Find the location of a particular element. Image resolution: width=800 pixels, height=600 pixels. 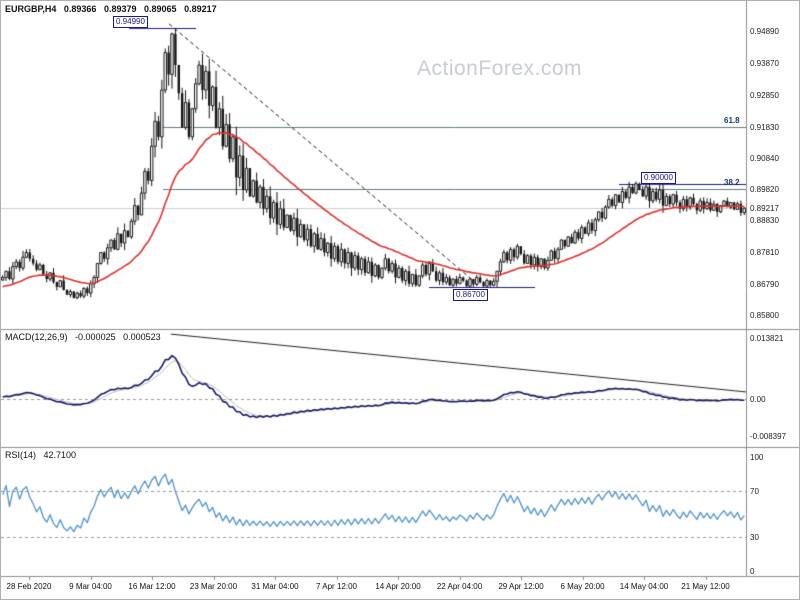

fib-level-38-2: 38.2 is located at coordinates (732, 182).